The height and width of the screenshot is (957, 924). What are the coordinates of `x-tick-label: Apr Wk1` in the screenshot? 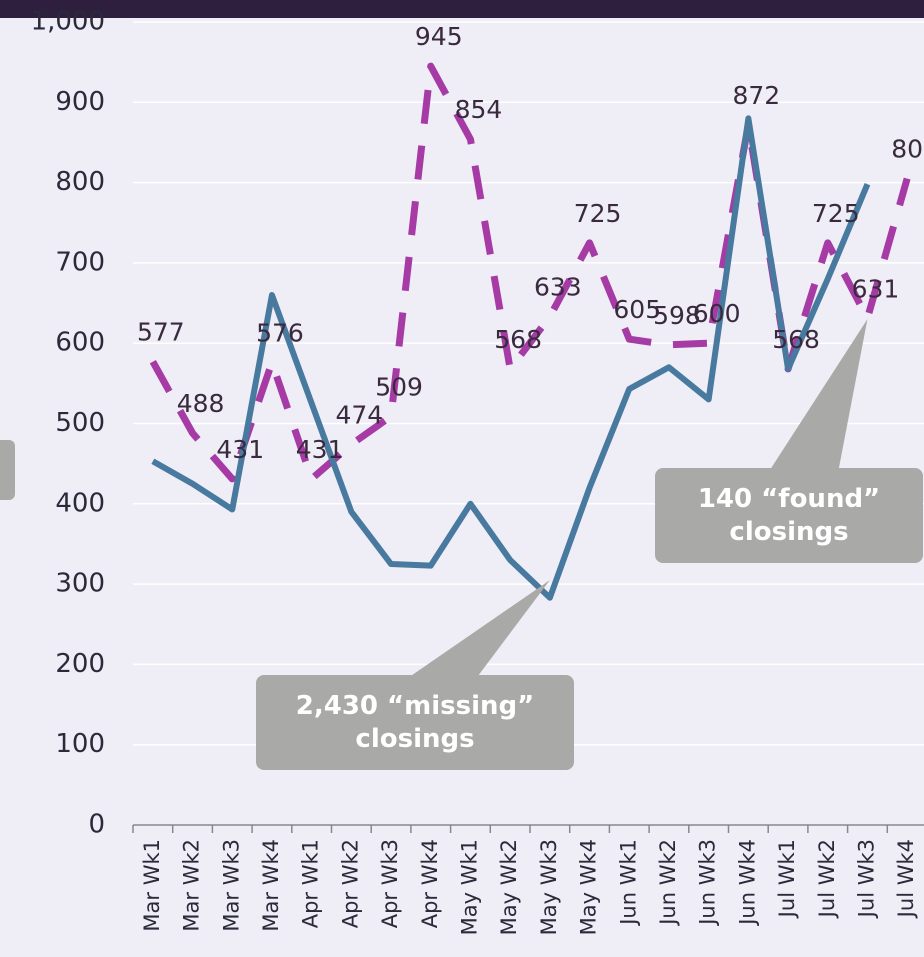 It's located at (311, 883).